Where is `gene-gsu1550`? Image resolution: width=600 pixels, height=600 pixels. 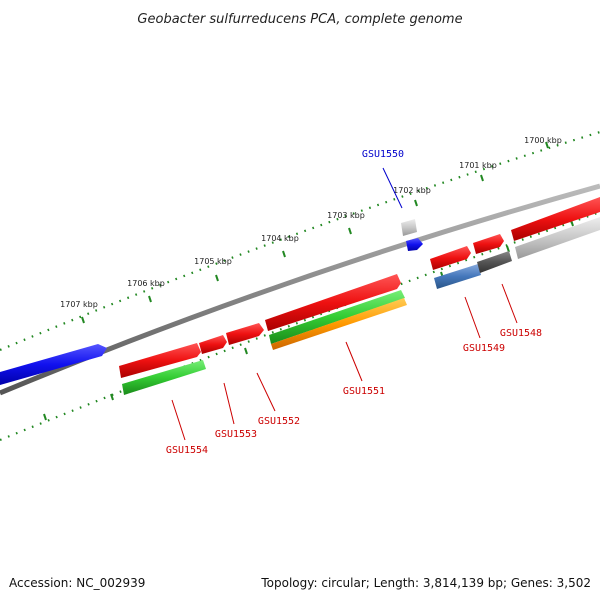 gene-gsu1550 is located at coordinates (414, 244).